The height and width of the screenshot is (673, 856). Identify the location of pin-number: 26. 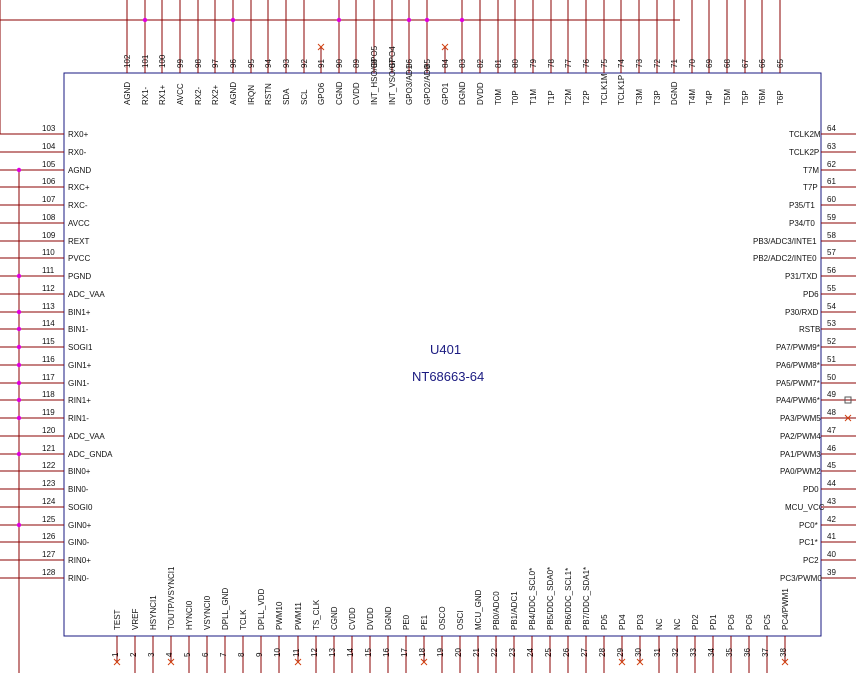
(566, 652).